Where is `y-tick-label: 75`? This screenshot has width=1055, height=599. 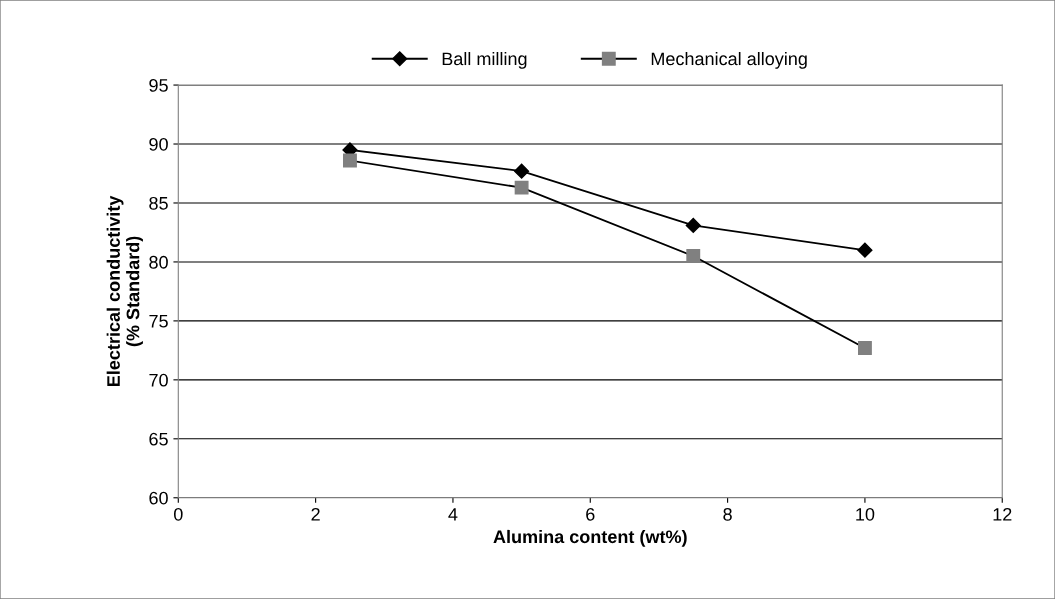 y-tick-label: 75 is located at coordinates (158, 321).